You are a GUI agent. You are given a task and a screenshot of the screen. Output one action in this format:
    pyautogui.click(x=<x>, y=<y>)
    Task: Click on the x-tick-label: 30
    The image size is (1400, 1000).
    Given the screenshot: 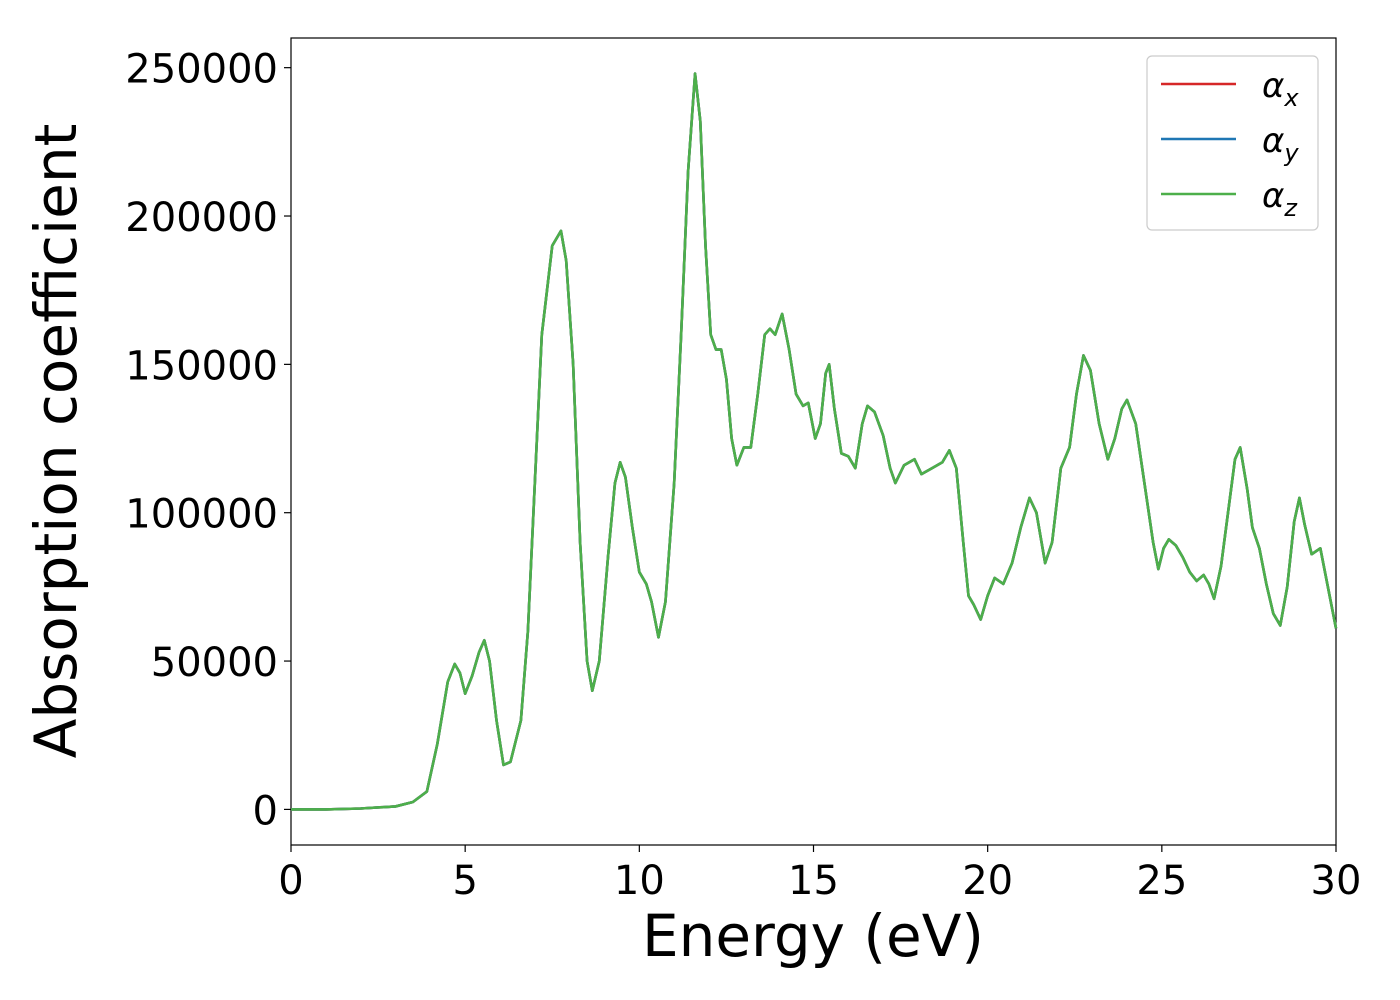 What is the action you would take?
    pyautogui.click(x=1336, y=881)
    